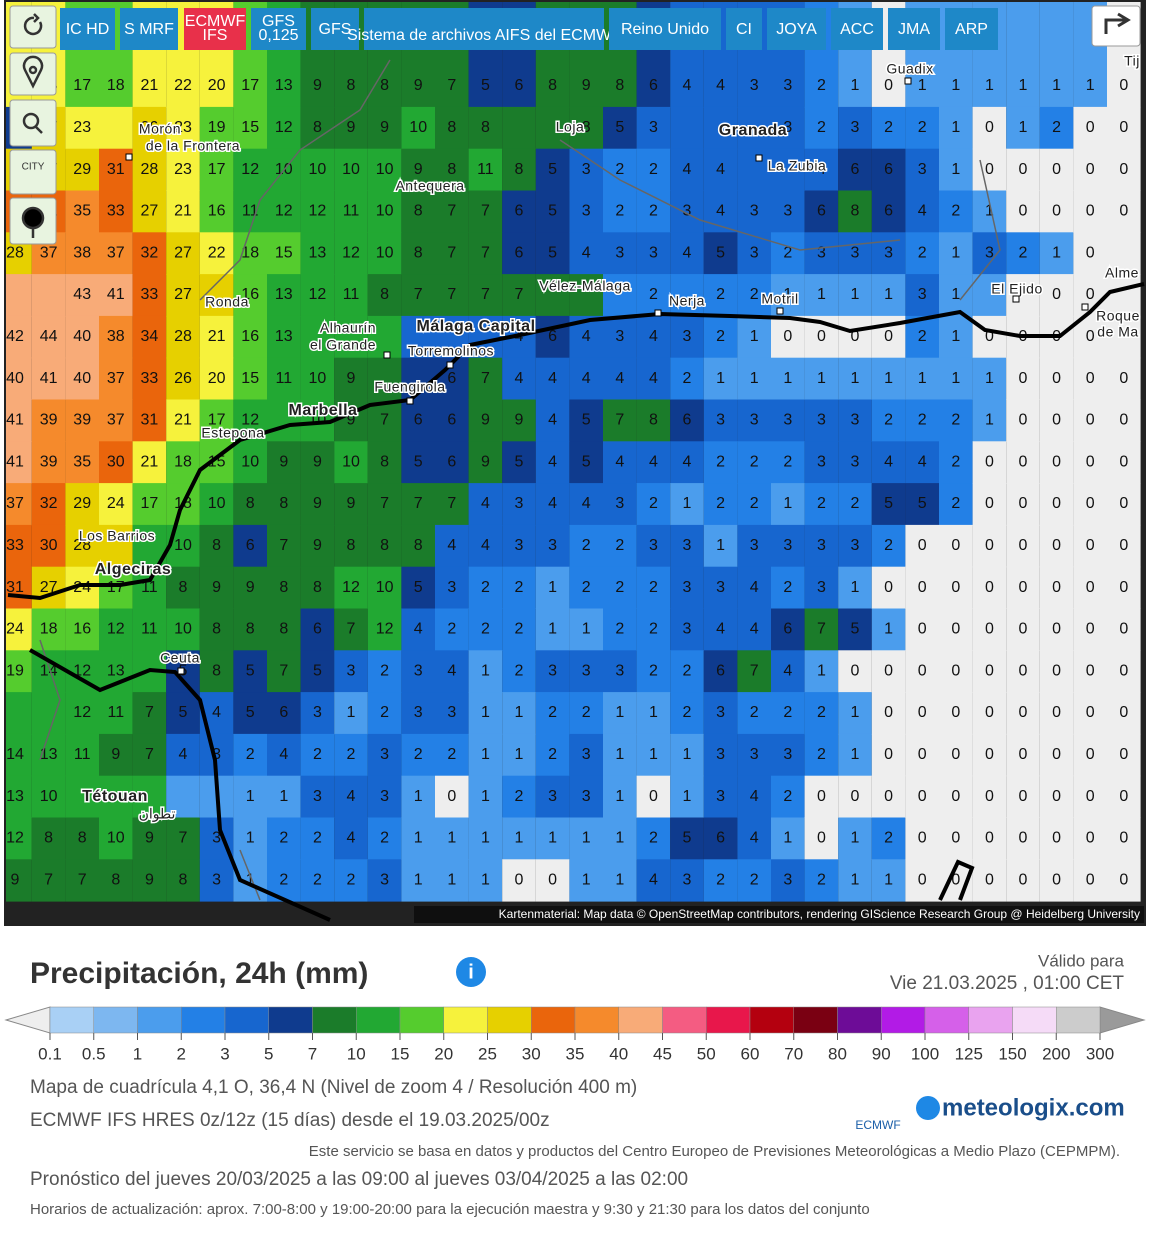 The image size is (1149, 1241). What do you see at coordinates (855, 169) in the screenshot?
I see `cell-value: 6` at bounding box center [855, 169].